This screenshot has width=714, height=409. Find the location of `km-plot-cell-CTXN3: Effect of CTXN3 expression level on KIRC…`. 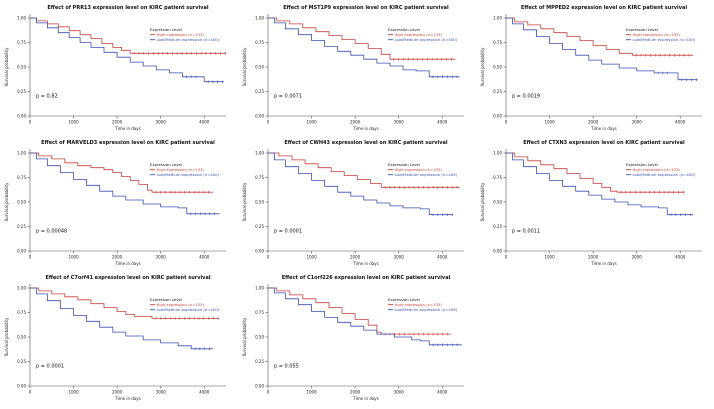

km-plot-cell-CTXN3: Effect of CTXN3 expression level on KIRC… is located at coordinates (595, 202).